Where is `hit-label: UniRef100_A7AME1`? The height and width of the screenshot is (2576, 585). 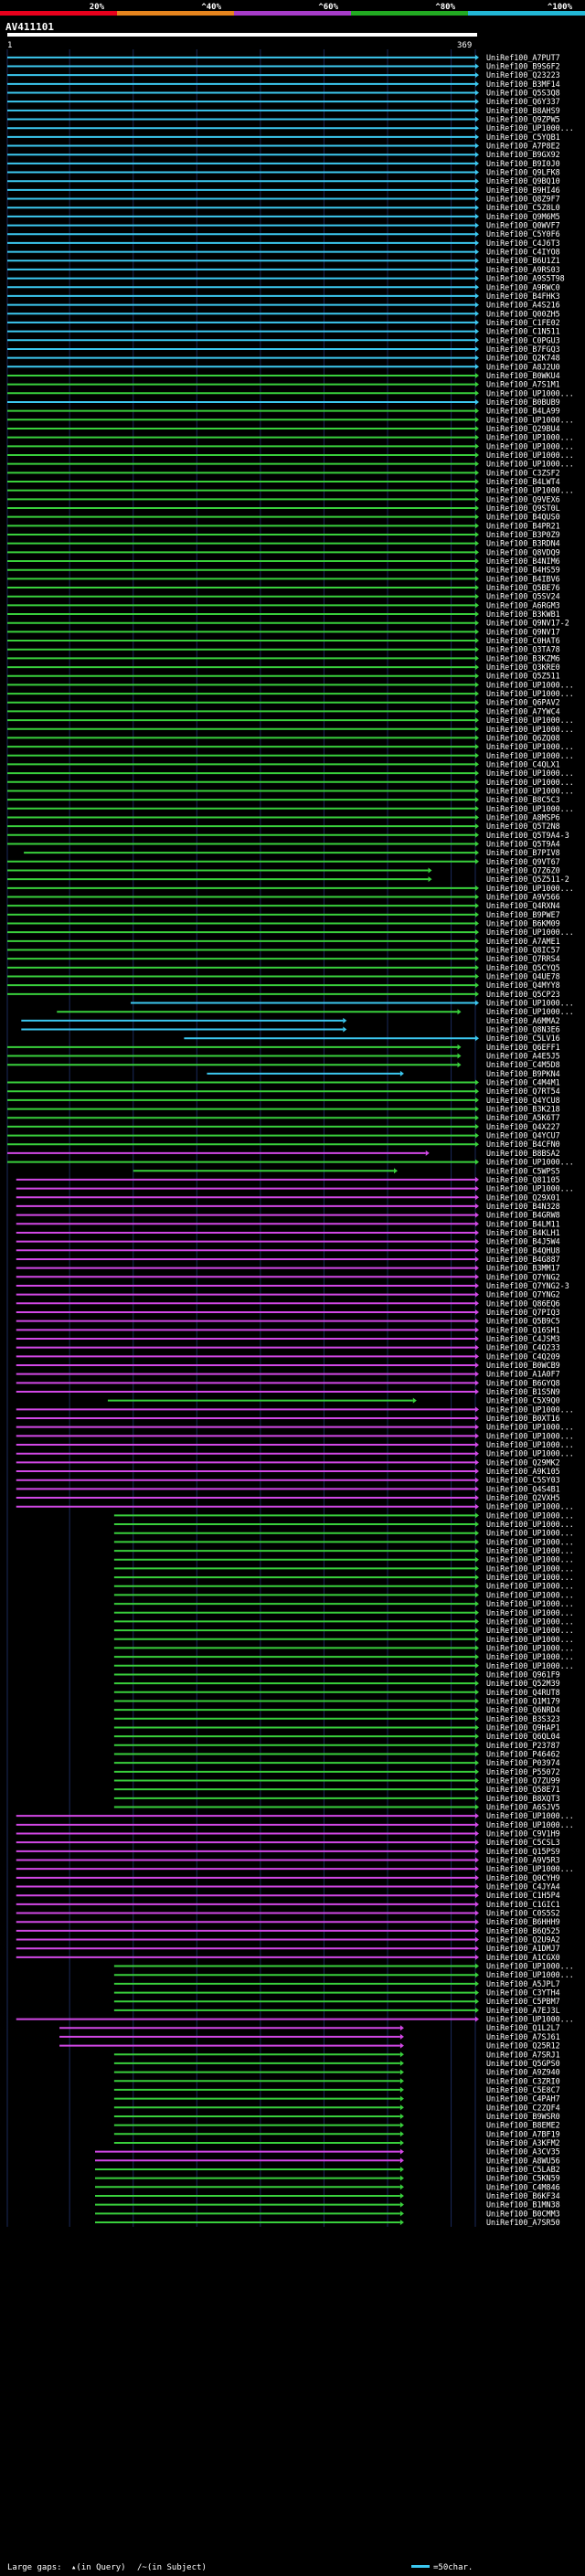
hit-label: UniRef100_A7AME1 is located at coordinates (523, 941).